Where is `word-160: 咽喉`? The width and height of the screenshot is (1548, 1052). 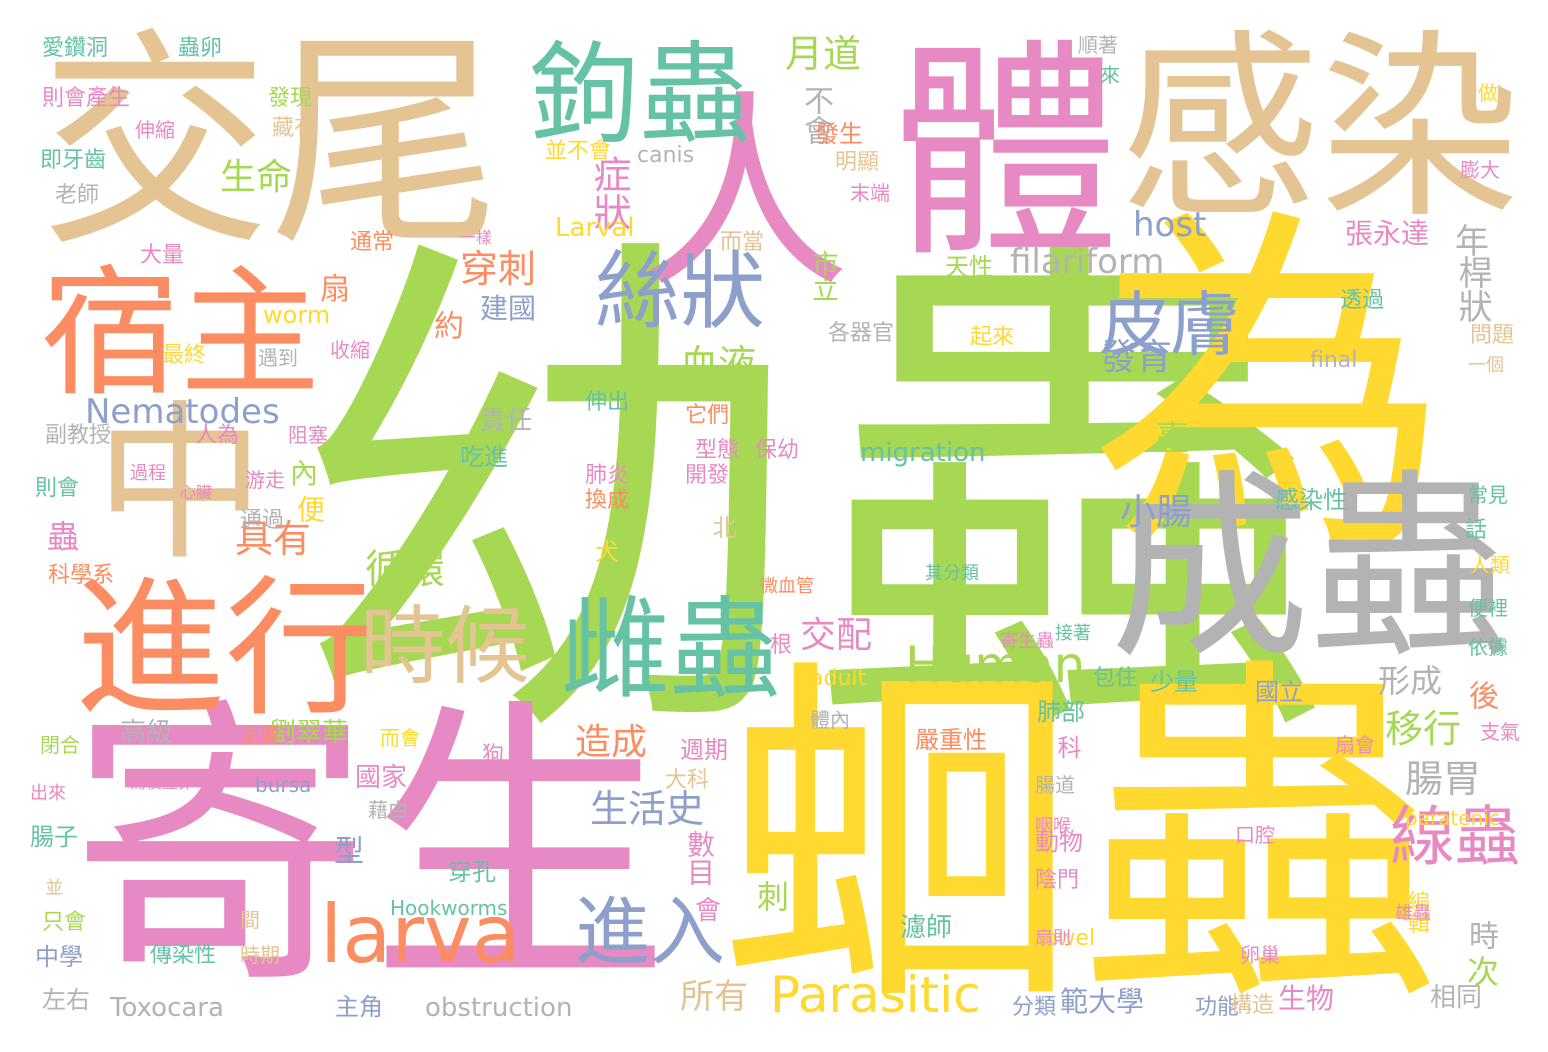
word-160: 咽喉 is located at coordinates (1053, 826).